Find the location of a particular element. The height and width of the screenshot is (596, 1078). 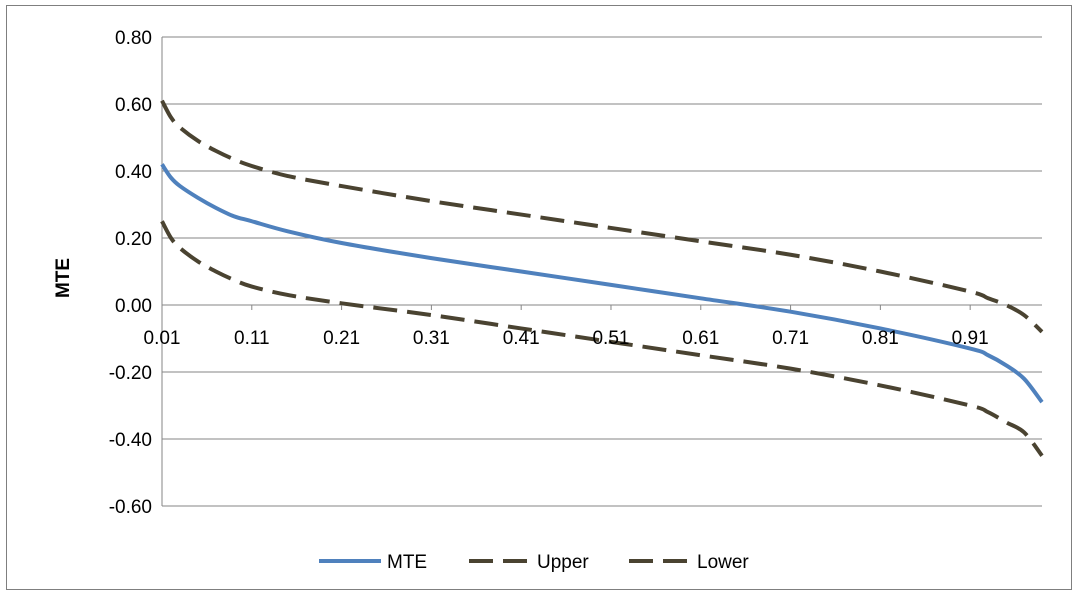

x-tick-label: 0.01 is located at coordinates (162, 338).